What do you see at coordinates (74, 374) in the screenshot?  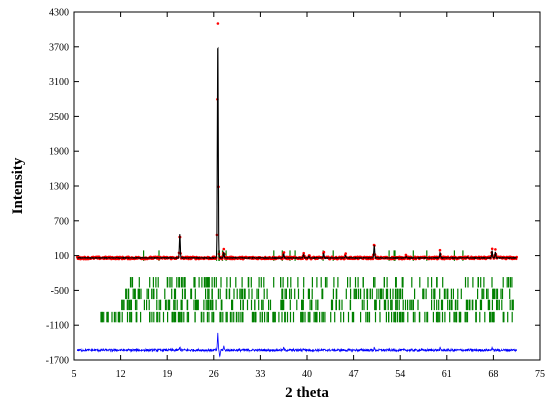 I see `x-tick-label: 5` at bounding box center [74, 374].